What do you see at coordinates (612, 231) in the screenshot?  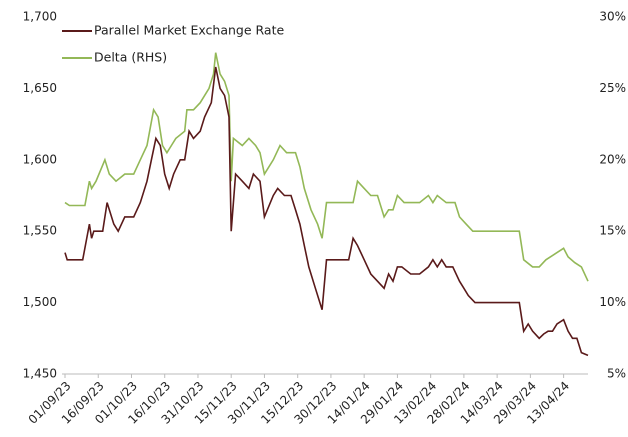 I see `y2-tick-label: 15%` at bounding box center [612, 231].